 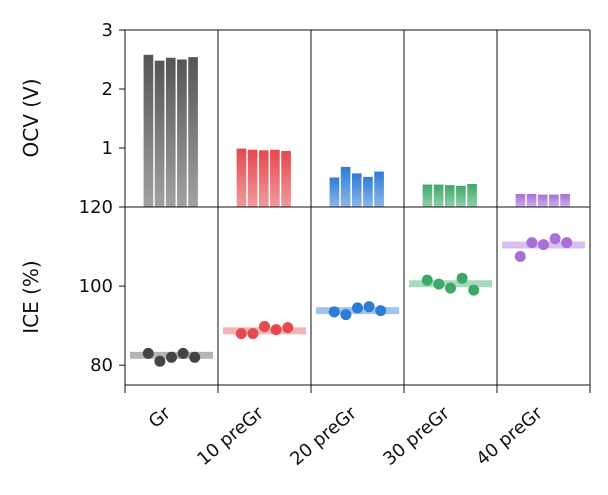 I want to click on ice-tick-label: 80, so click(x=101, y=365).